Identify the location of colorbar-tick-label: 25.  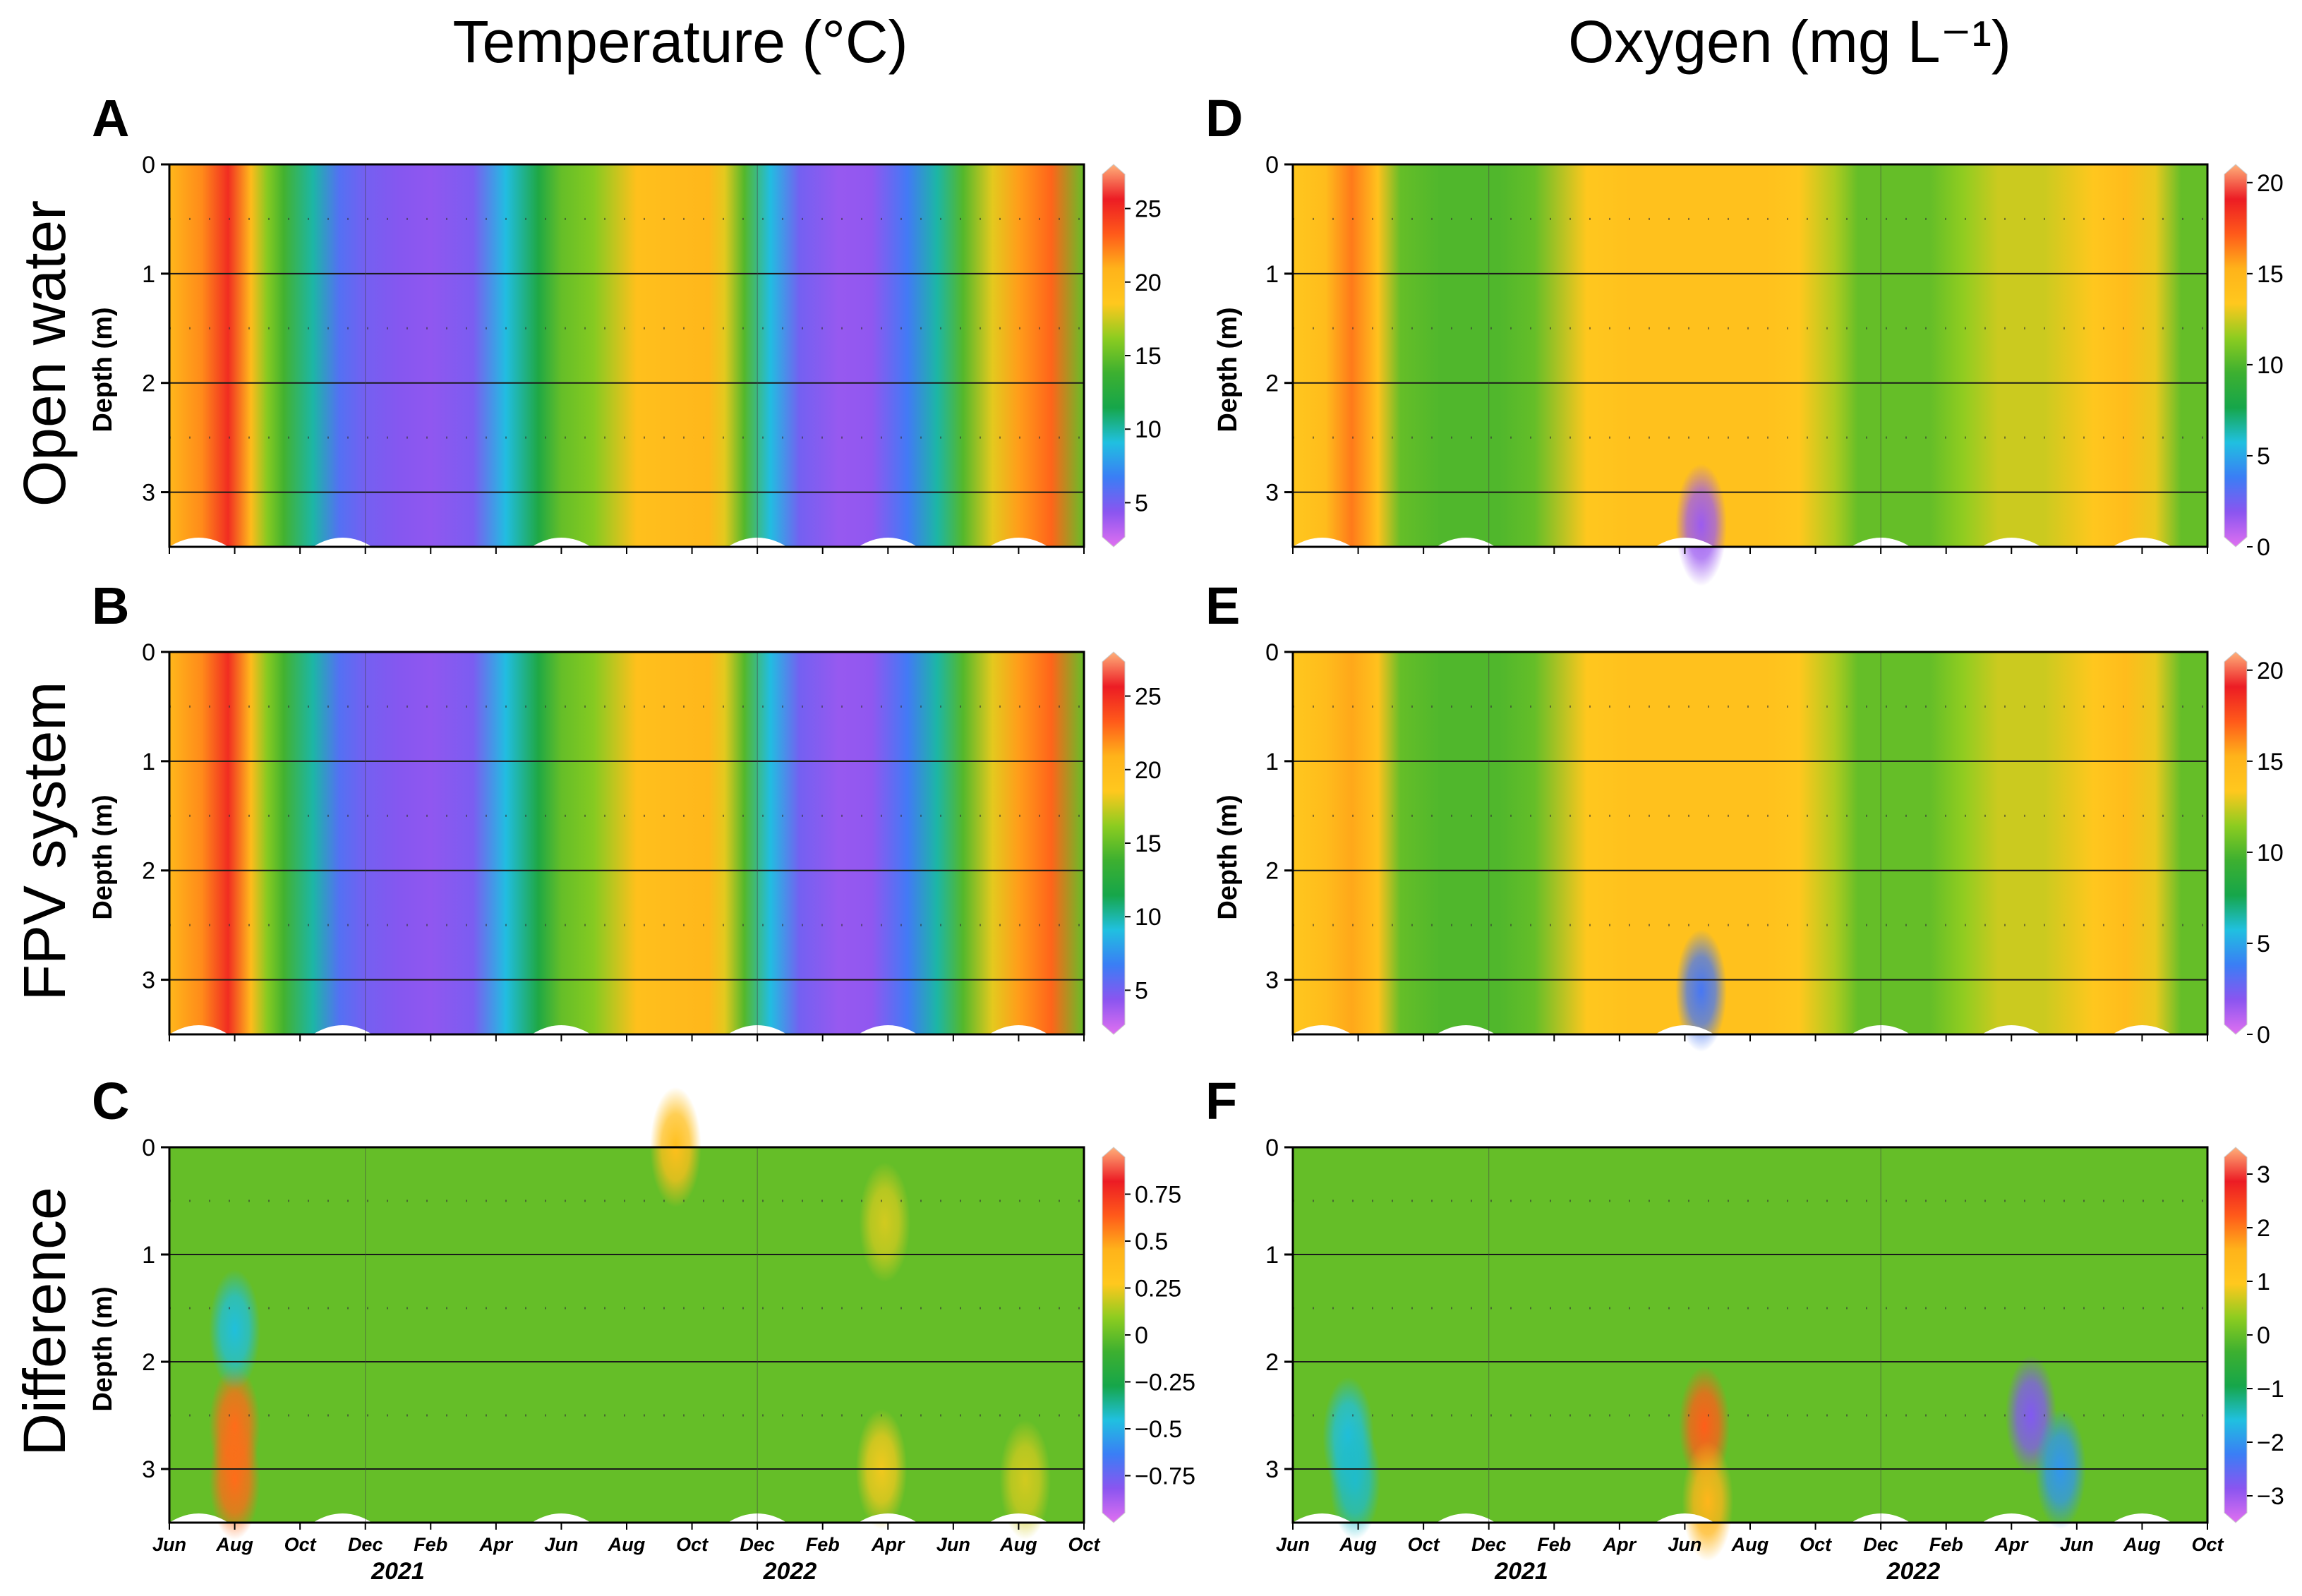
(1148, 209).